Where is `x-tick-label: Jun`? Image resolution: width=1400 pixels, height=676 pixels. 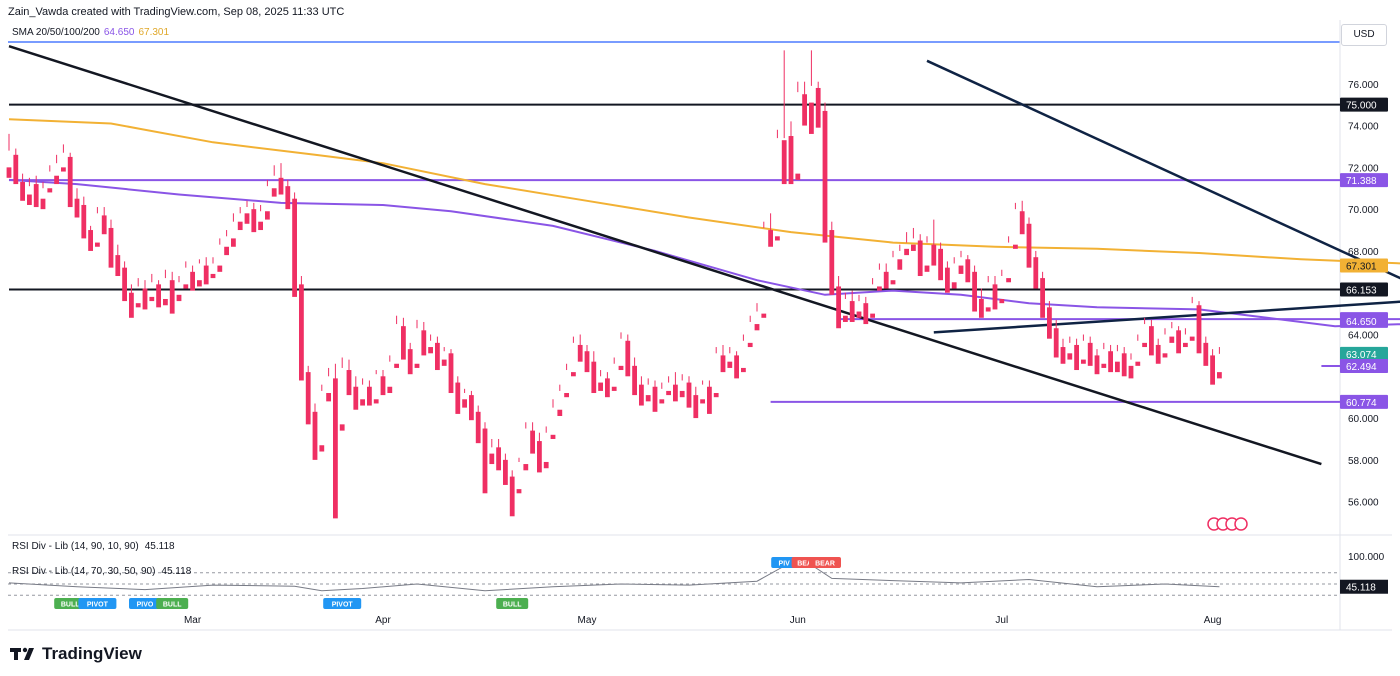
x-tick-label: Jun is located at coordinates (798, 620).